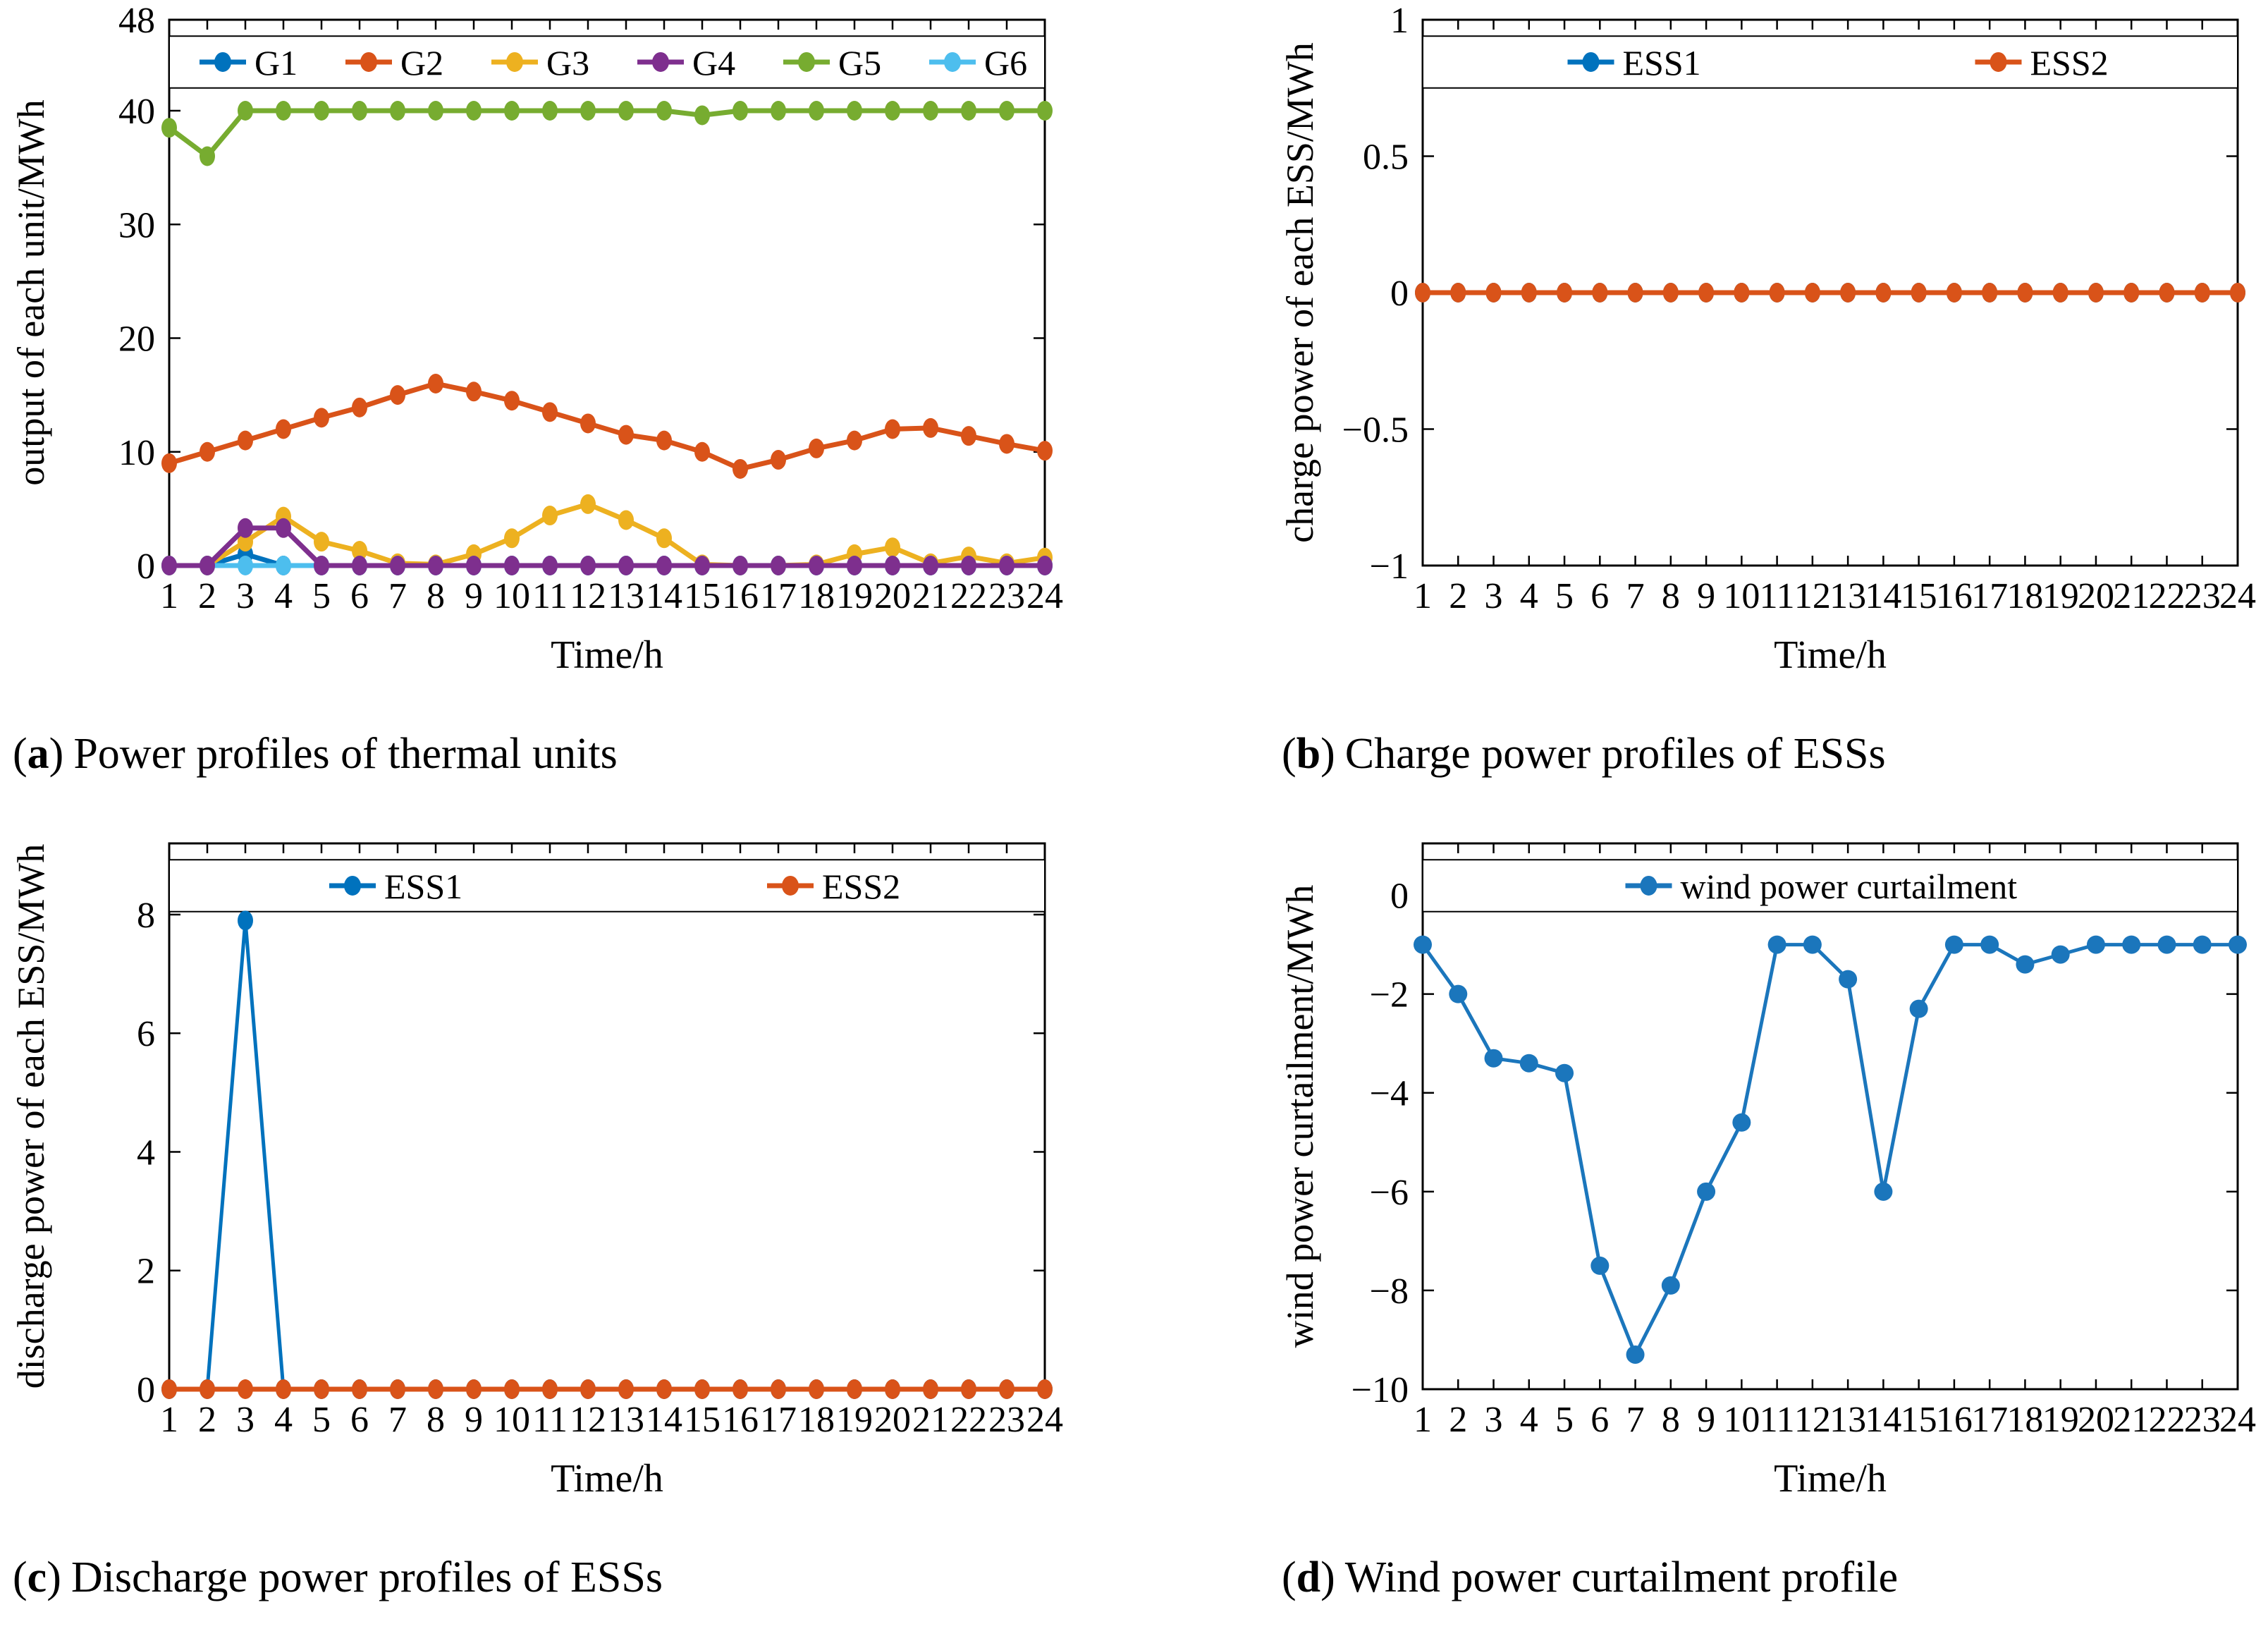 The image size is (2268, 1648). Describe the element at coordinates (1289, 754) in the screenshot. I see `caption-b-open-paren: (` at that location.